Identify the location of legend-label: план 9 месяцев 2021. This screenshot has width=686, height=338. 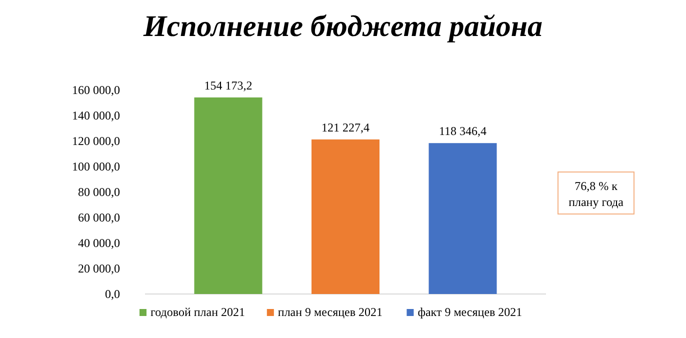
(330, 312).